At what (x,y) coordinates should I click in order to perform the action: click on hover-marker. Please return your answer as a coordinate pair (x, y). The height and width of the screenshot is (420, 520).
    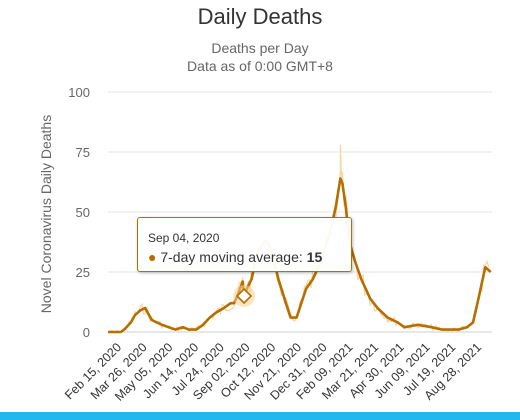
    Looking at the image, I should click on (244, 296).